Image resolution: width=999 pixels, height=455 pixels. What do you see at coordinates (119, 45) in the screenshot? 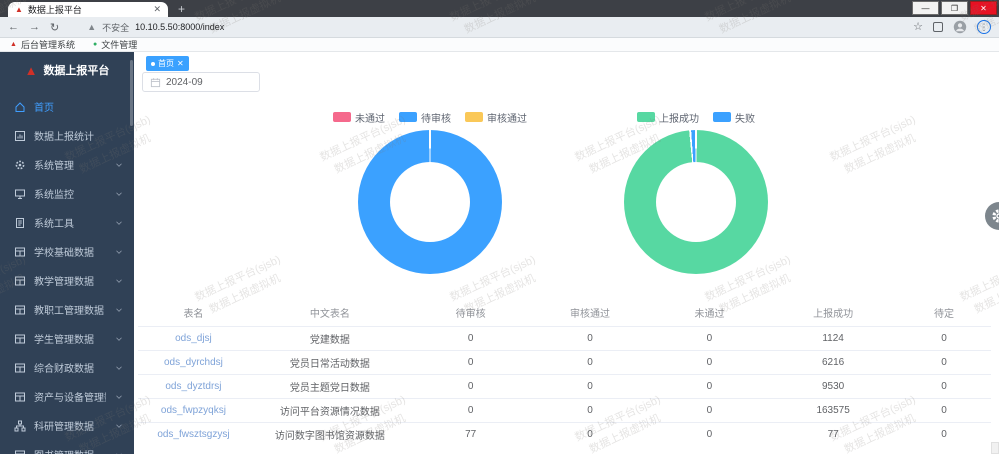
I see `bookmark-label: 文件管理` at bounding box center [119, 45].